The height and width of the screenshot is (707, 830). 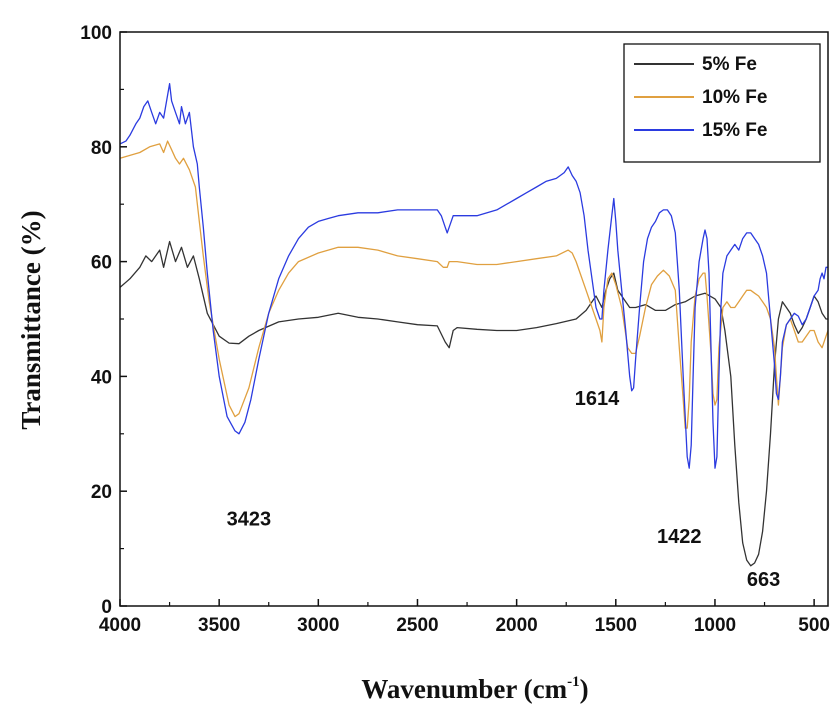 I want to click on legend-label: 10% Fe, so click(x=734, y=97).